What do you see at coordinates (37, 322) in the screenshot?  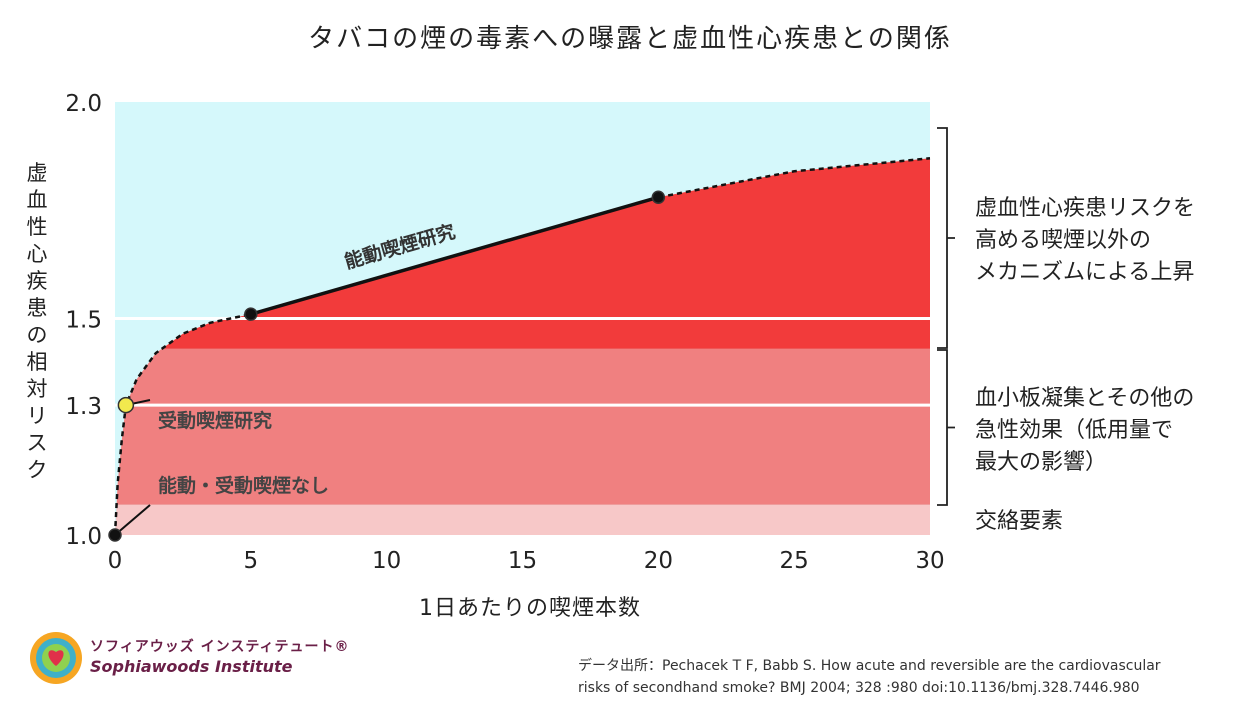 I see `y-axis-label: 虚血性心疾患の相対リスク` at bounding box center [37, 322].